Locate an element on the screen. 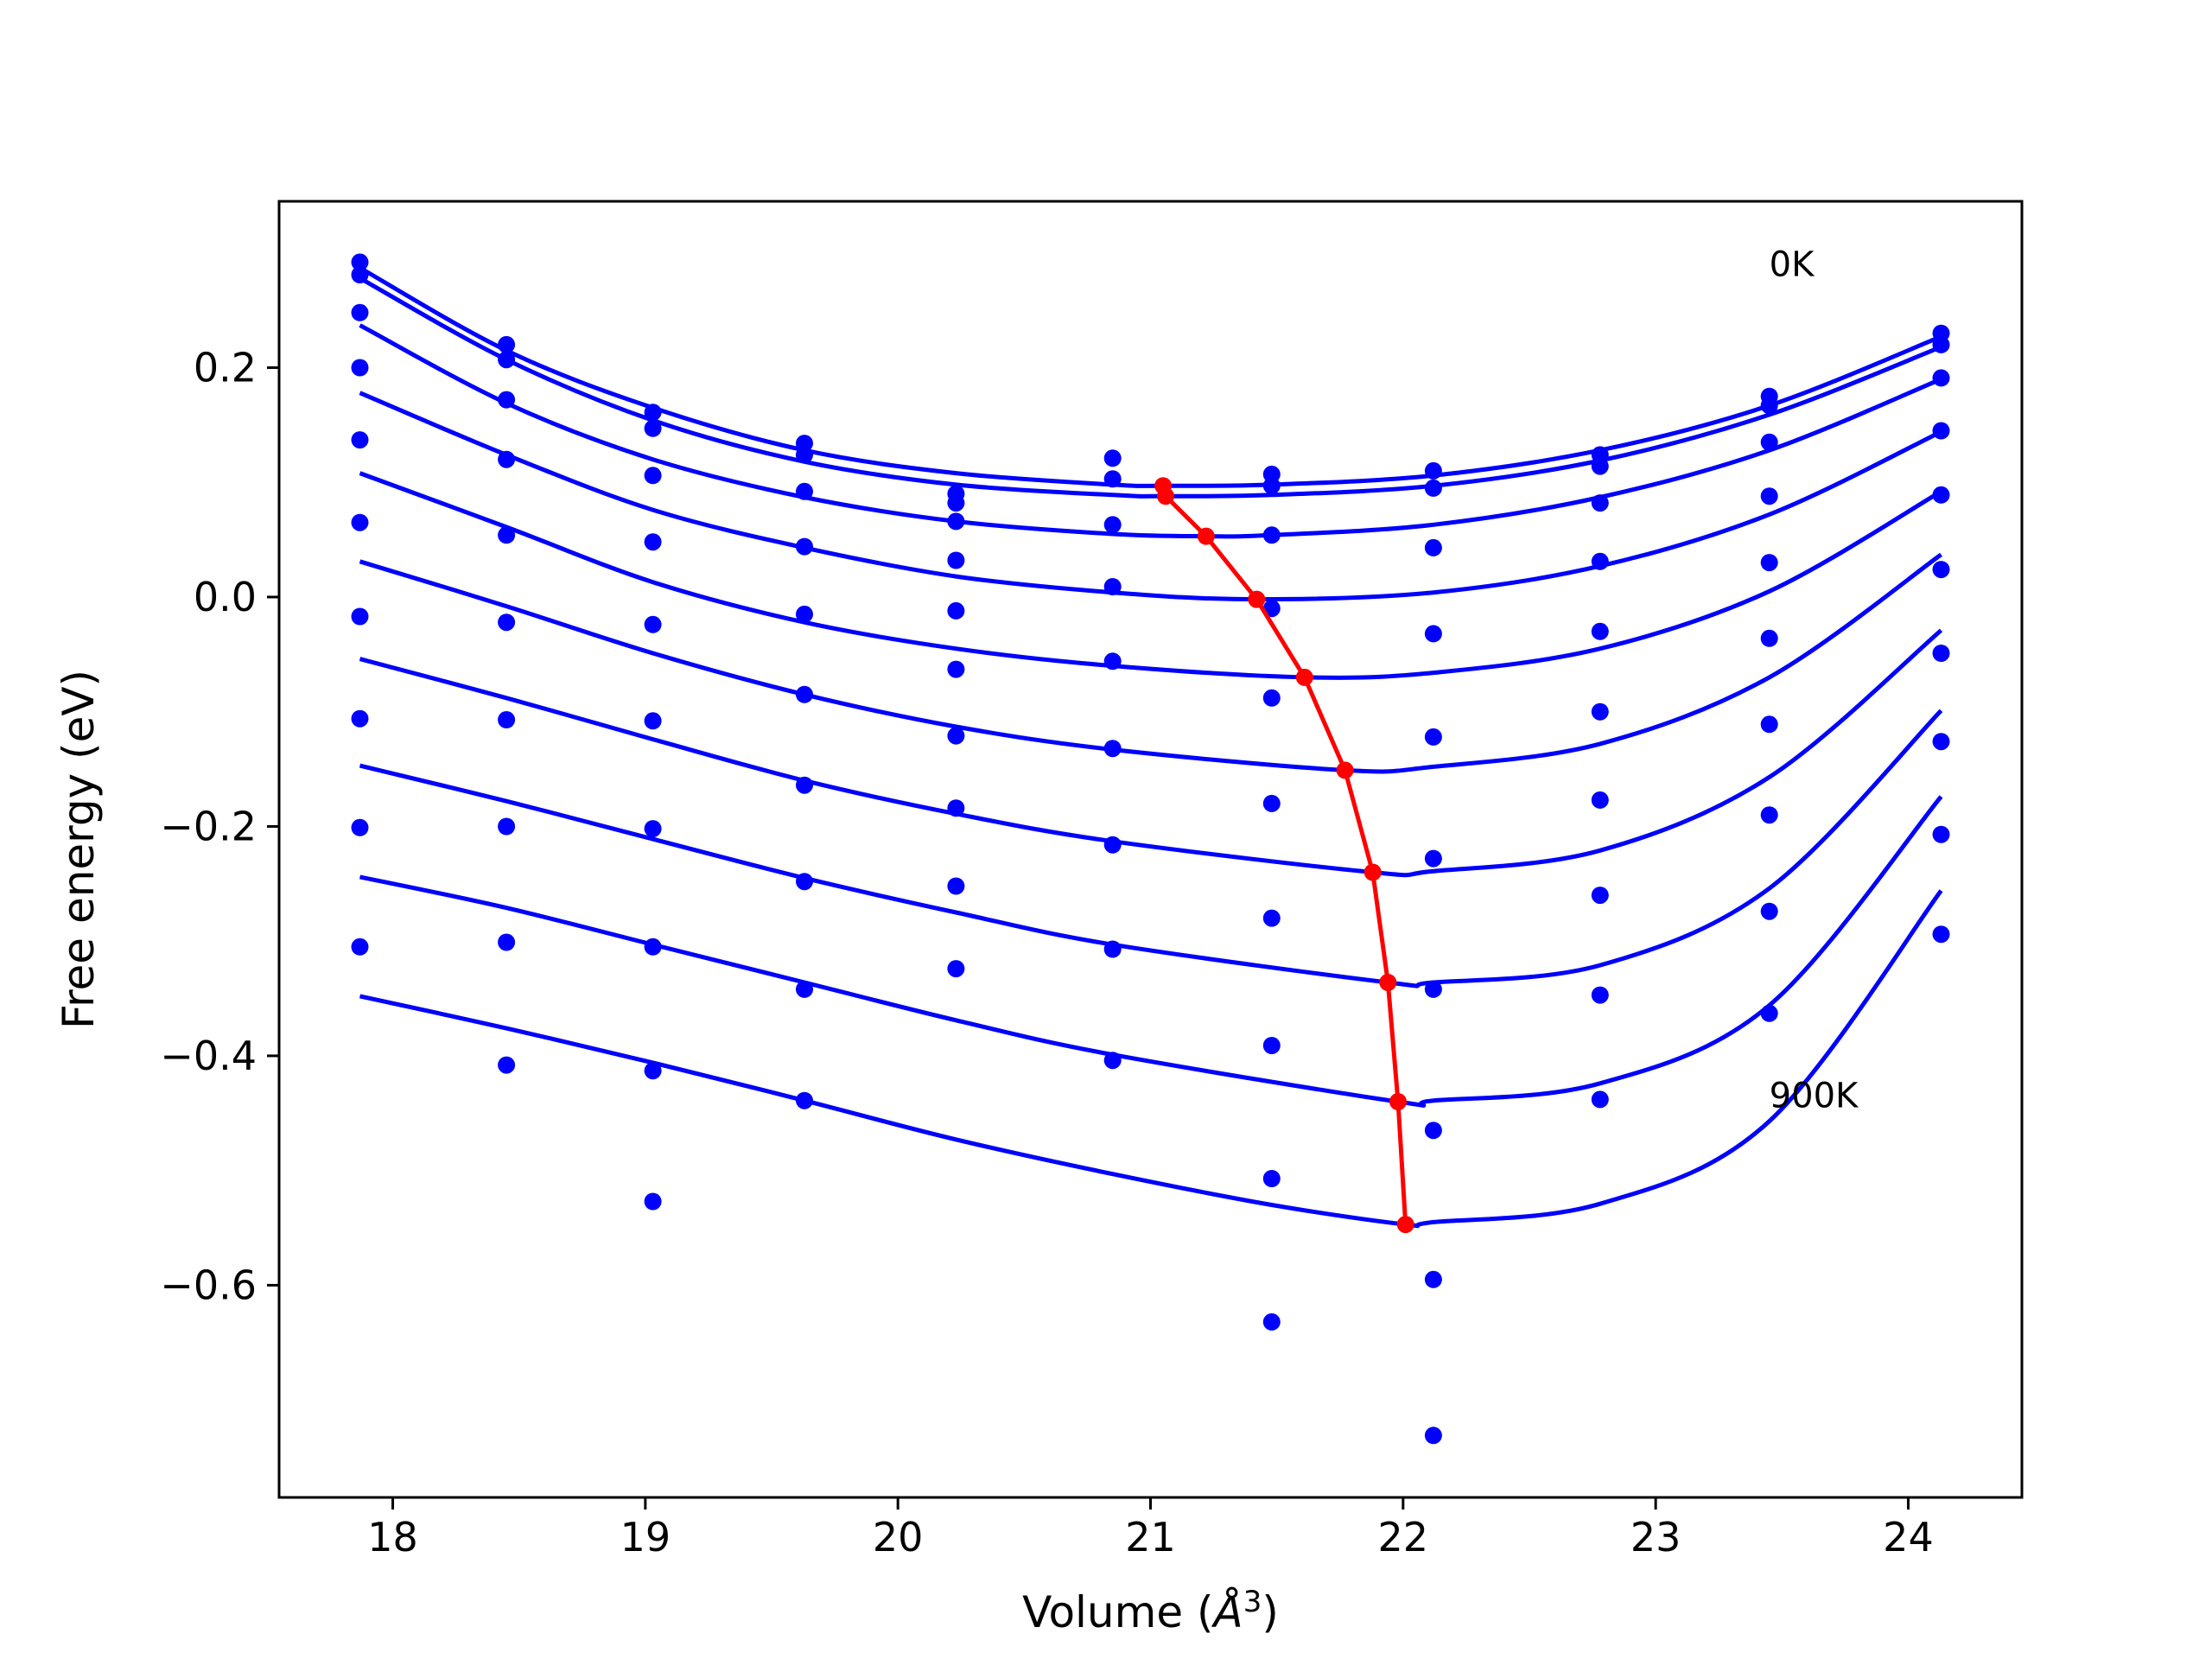  x-axis-label: Volume (Å3) is located at coordinates (1150, 1611).